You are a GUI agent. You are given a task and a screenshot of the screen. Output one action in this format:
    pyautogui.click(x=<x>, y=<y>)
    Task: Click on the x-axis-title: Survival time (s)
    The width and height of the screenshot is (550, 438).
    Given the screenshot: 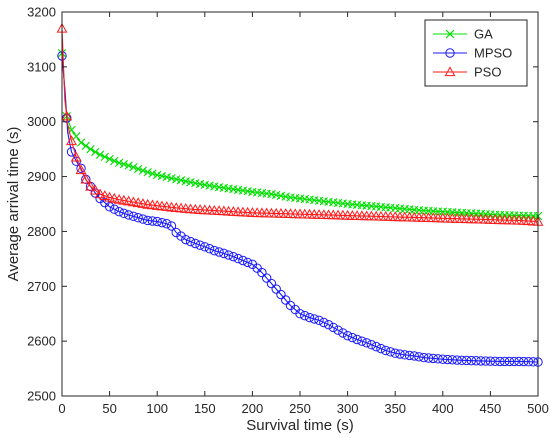 What is the action you would take?
    pyautogui.click(x=300, y=425)
    